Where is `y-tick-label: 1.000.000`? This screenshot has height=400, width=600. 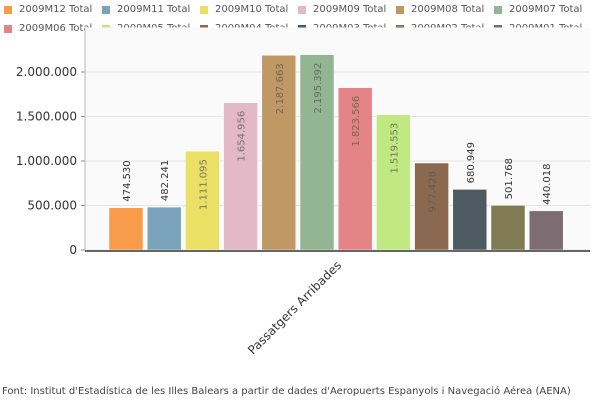
y-tick-label: 1.000.000 is located at coordinates (46, 161).